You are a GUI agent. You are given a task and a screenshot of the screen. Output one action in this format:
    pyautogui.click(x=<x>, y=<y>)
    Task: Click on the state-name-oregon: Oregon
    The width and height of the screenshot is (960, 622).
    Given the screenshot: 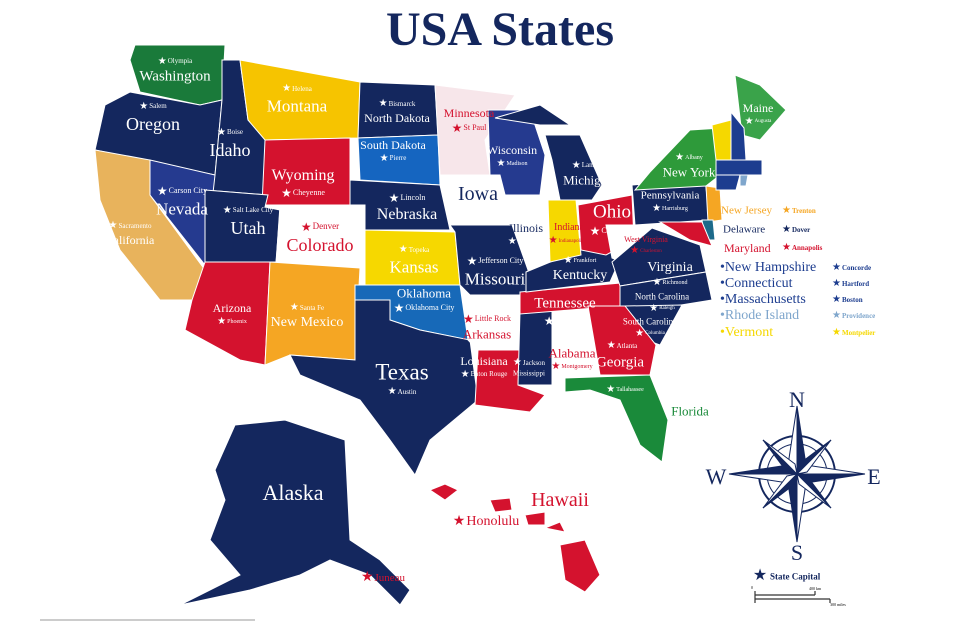 What is the action you would take?
    pyautogui.click(x=153, y=124)
    